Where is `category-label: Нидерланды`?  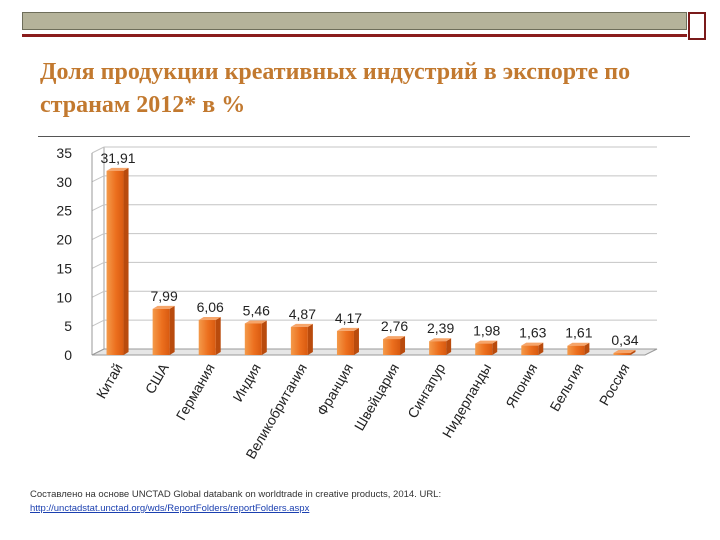 category-label: Нидерланды is located at coordinates (466, 401).